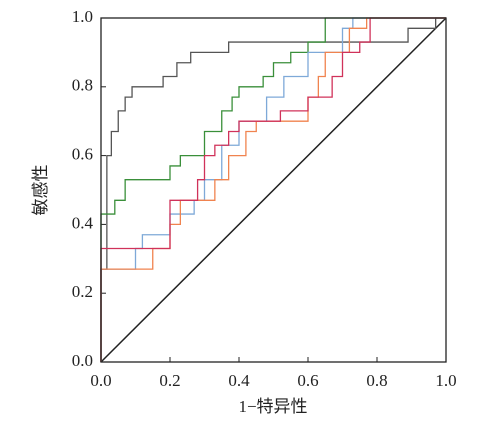 This screenshot has height=426, width=482. Describe the element at coordinates (82, 154) in the screenshot. I see `y-tick-label: 0.6` at that location.